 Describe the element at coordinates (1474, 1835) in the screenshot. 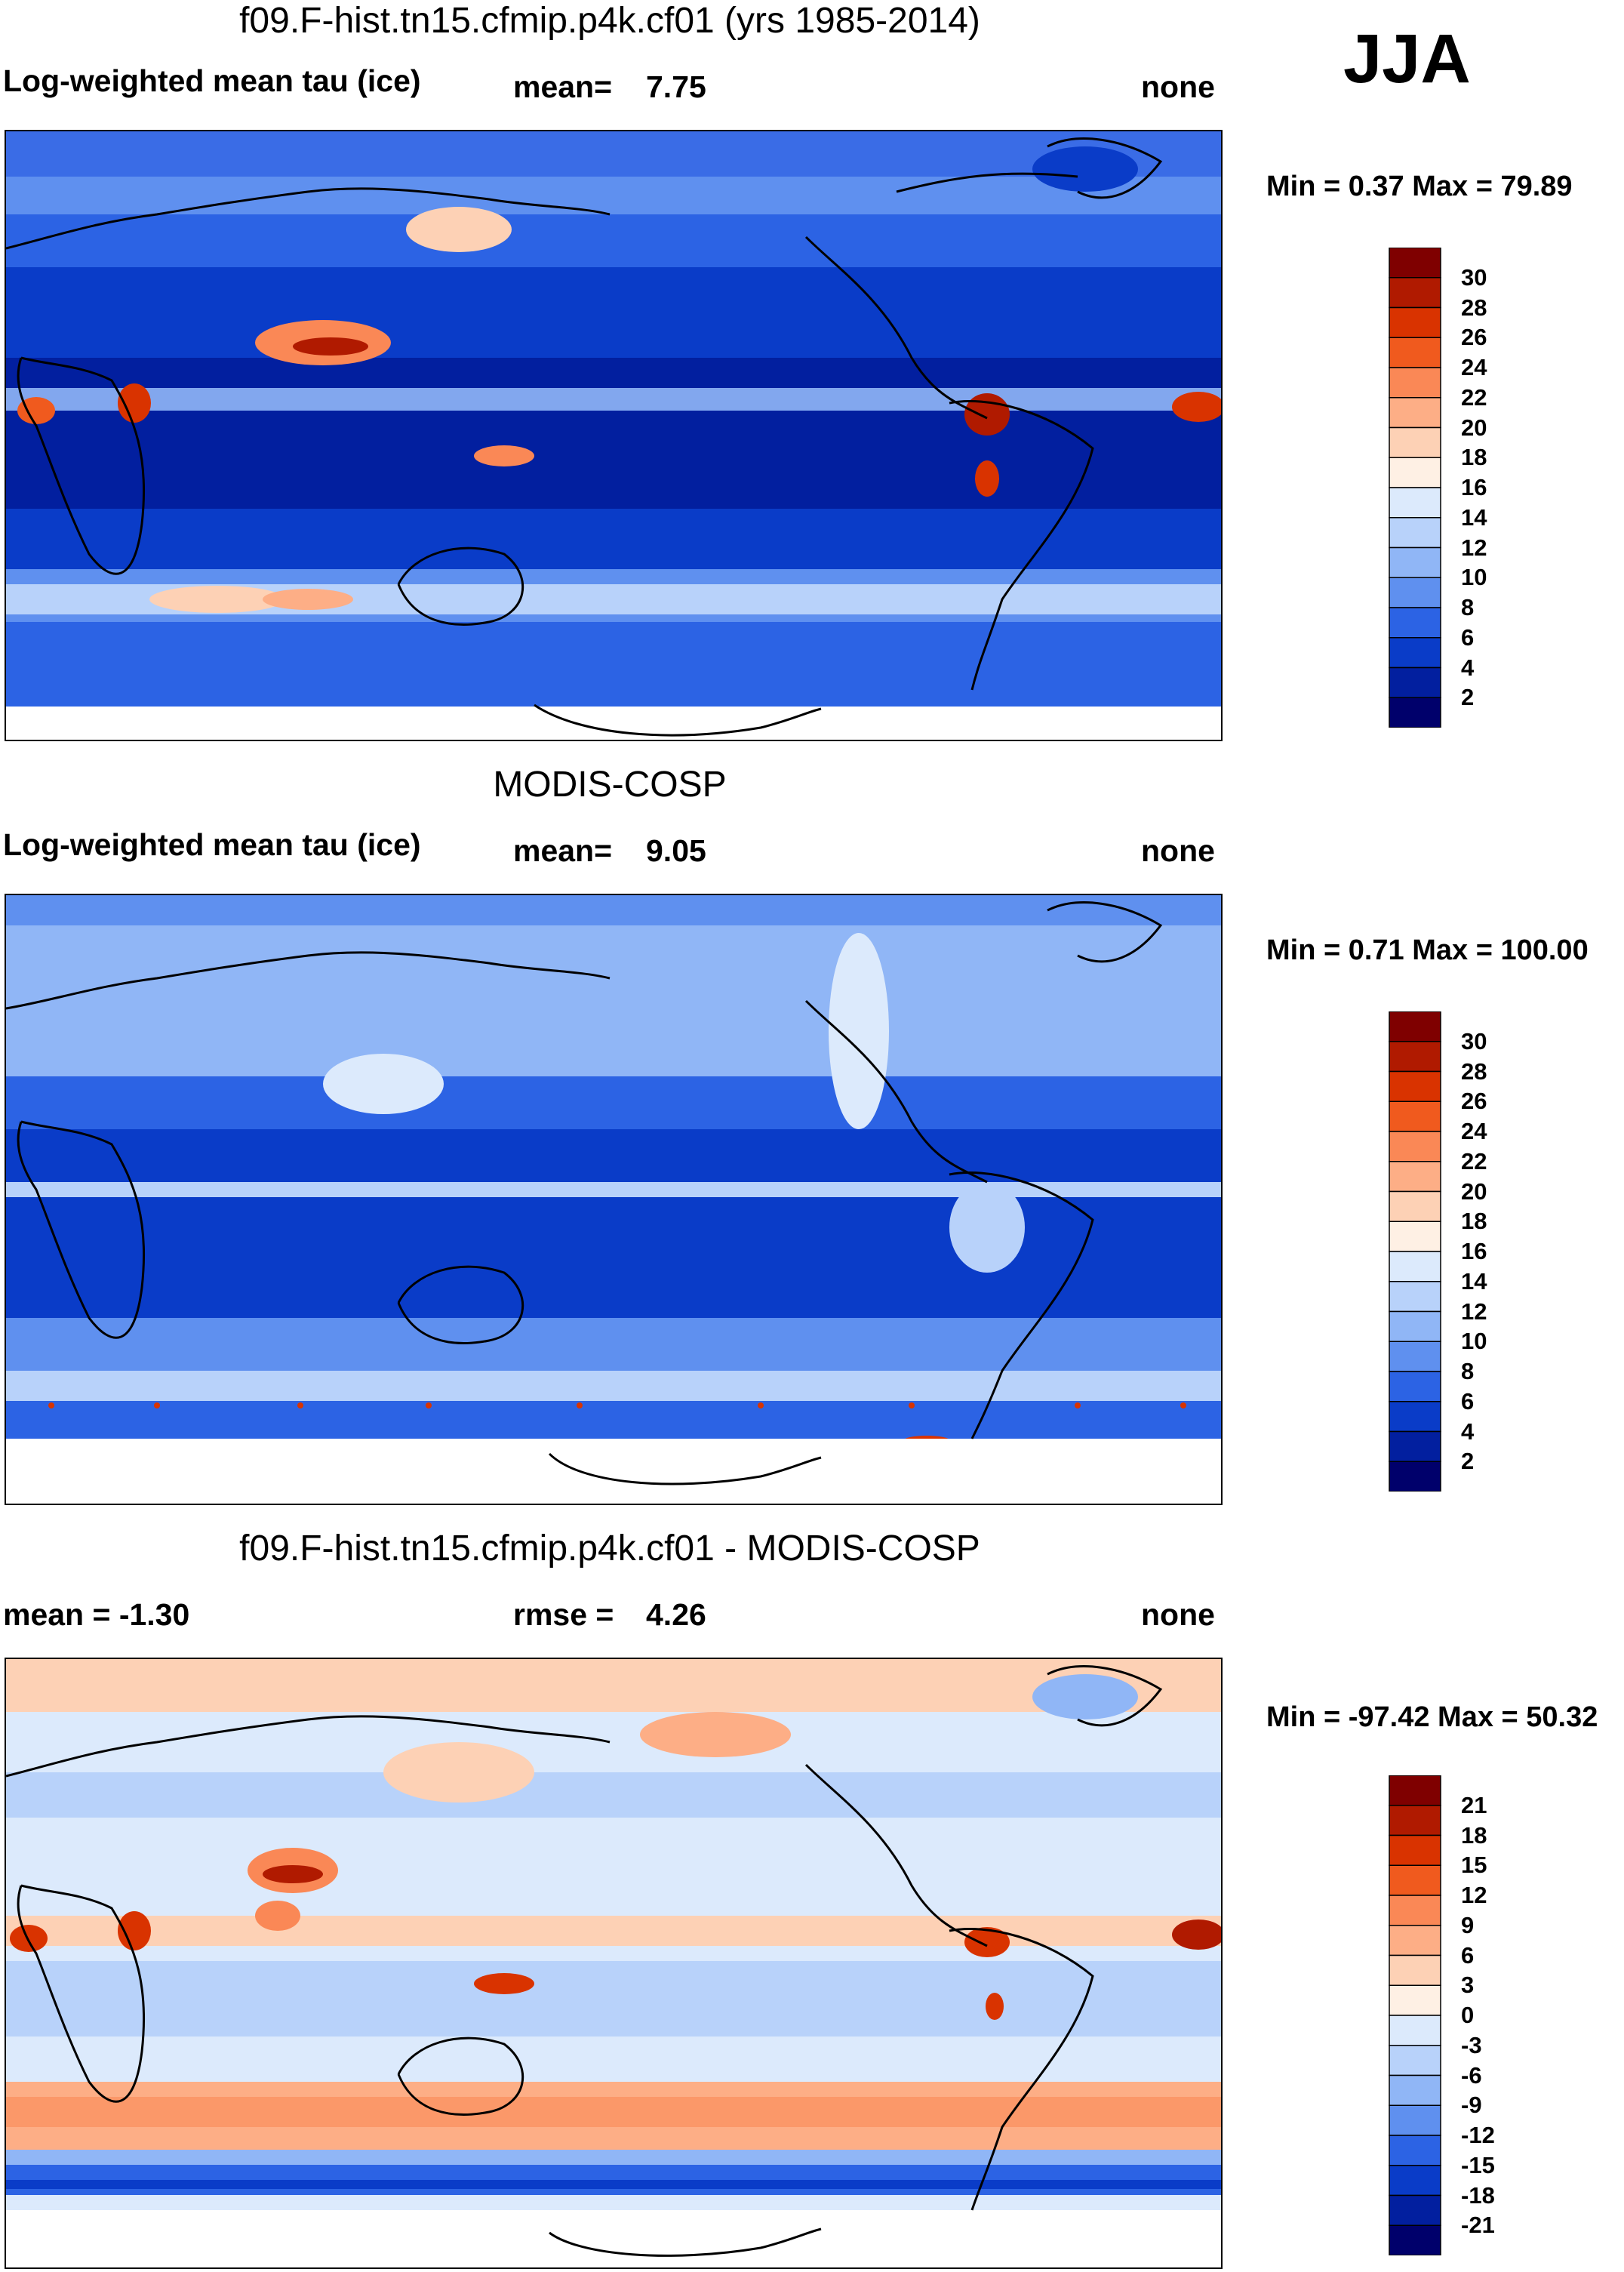

I see `colorbar-tick-label: 18` at that location.